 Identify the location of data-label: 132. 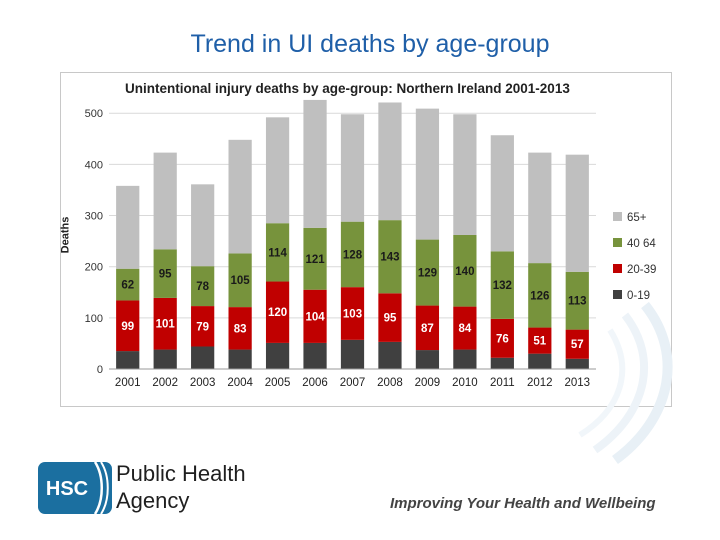
(502, 286).